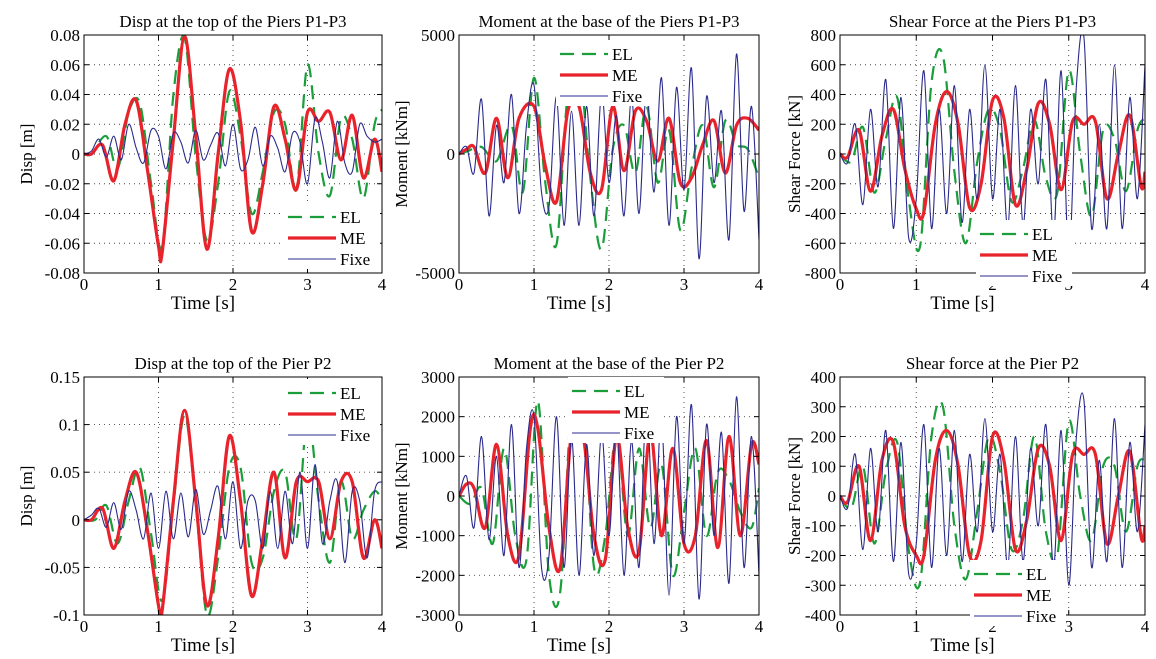 The width and height of the screenshot is (1156, 659). What do you see at coordinates (992, 21) in the screenshot?
I see `chart-title: Shear Force at the Piers P1-P3` at bounding box center [992, 21].